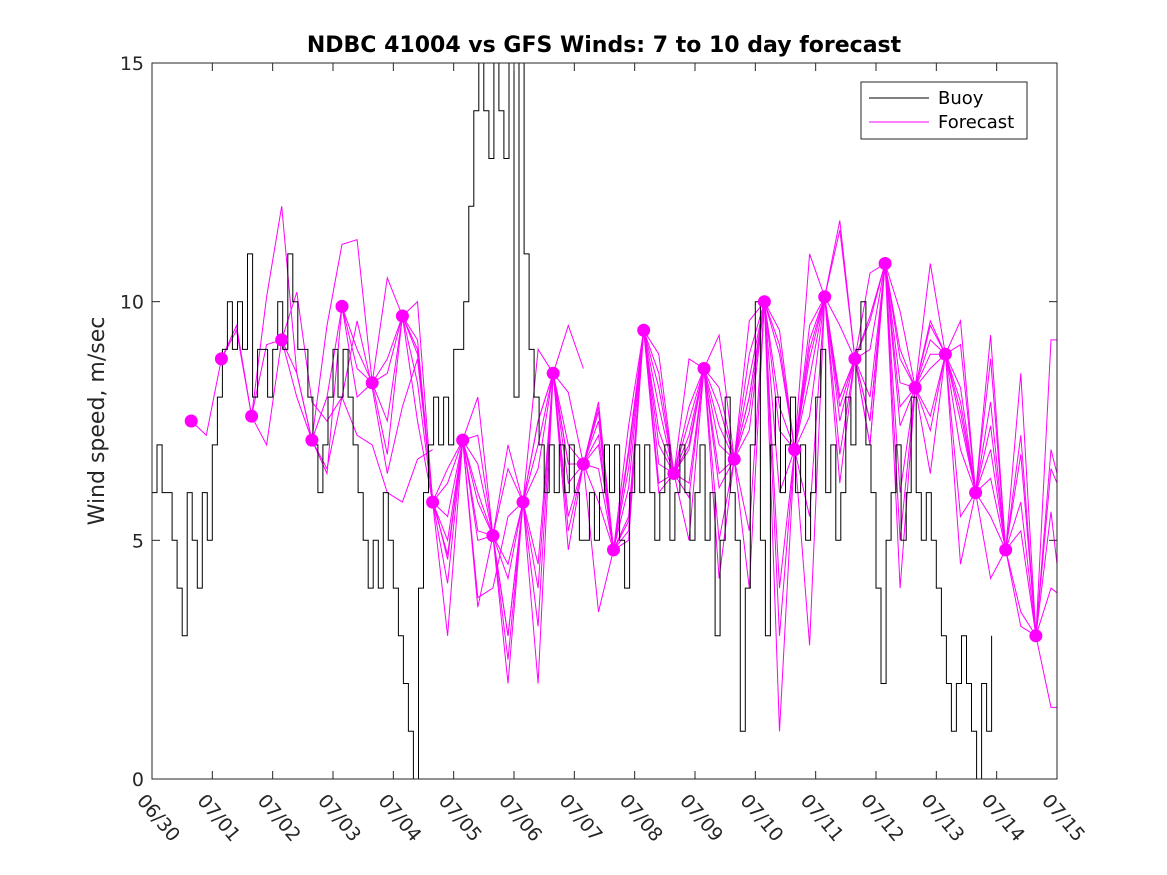 The image size is (1167, 875). I want to click on legend-box, so click(944, 110).